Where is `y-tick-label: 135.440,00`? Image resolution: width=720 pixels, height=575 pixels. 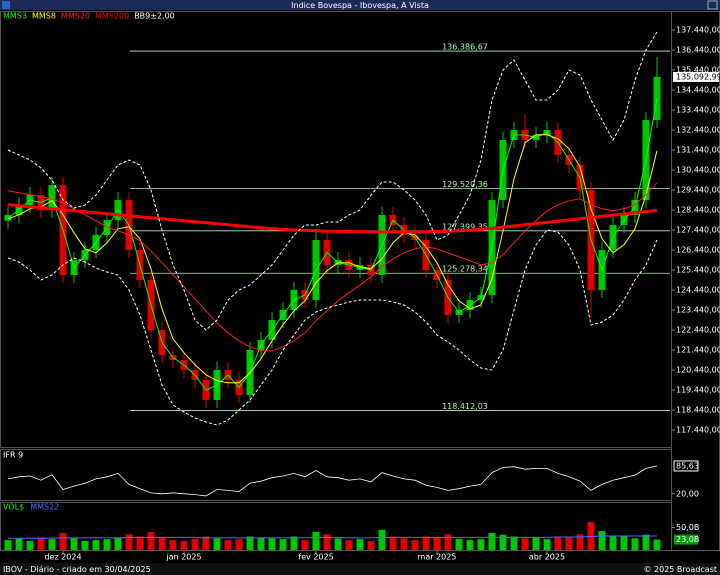
y-tick-label: 135.440,00 is located at coordinates (698, 70).